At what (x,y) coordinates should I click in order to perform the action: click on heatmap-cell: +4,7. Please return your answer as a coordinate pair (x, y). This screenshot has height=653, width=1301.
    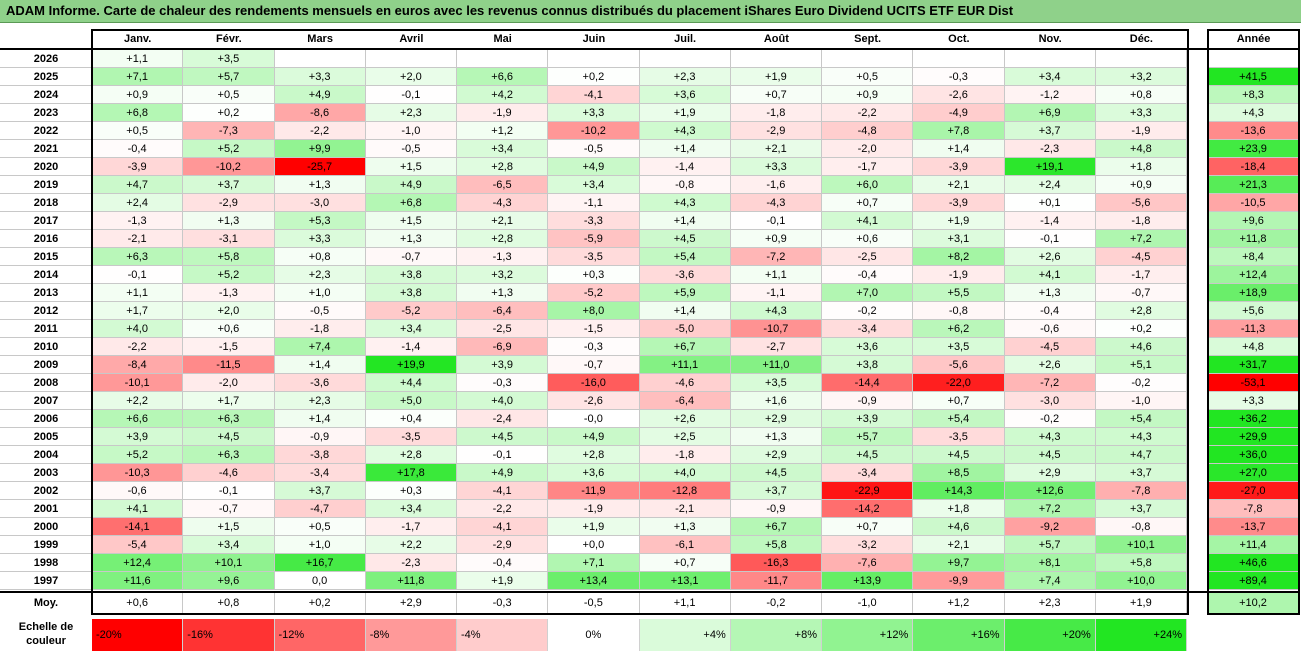
    Looking at the image, I should click on (138, 185).